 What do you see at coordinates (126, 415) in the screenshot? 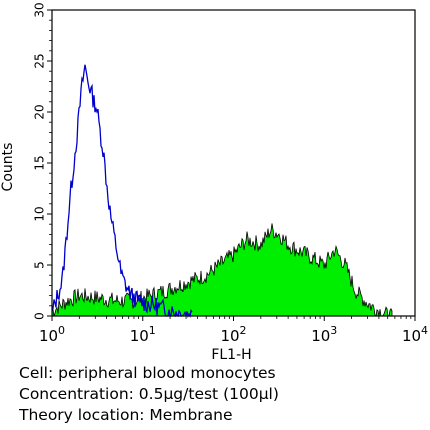
I see `location-info-text: Theory location: Membrane` at bounding box center [126, 415].